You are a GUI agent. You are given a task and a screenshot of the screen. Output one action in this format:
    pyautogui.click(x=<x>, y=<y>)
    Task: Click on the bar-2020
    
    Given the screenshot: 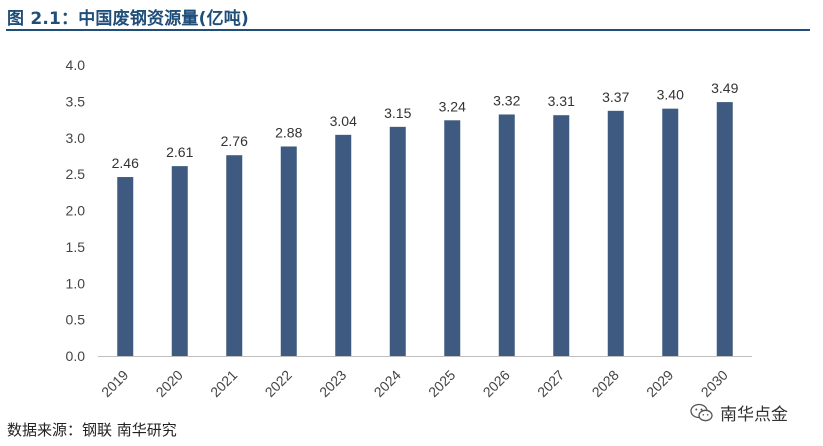 What is the action you would take?
    pyautogui.click(x=179, y=261)
    